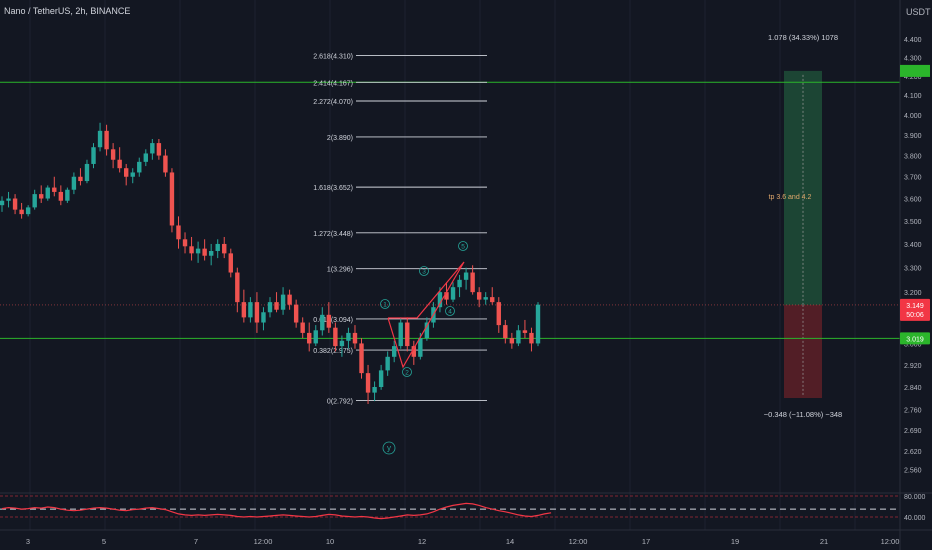 Image resolution: width=932 pixels, height=550 pixels. Describe the element at coordinates (913, 293) in the screenshot. I see `price-tick-label: 3.200` at that location.